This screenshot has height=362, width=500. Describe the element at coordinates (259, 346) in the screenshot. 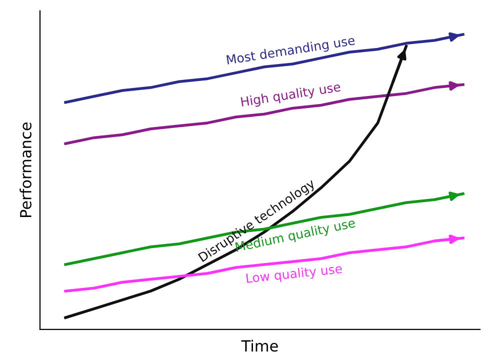

I see `x-axis-title: Time` at that location.